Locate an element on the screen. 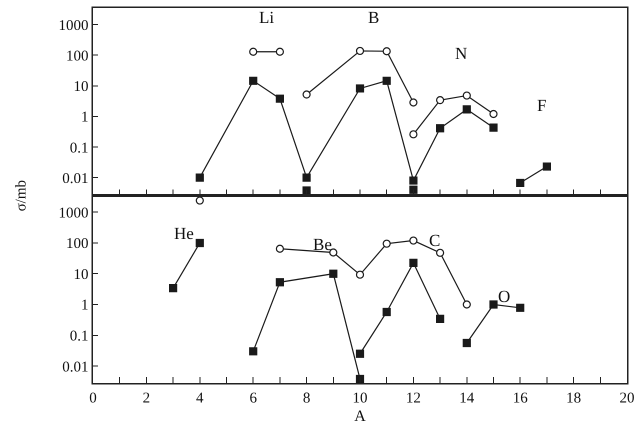  annotation: He is located at coordinates (184, 233).